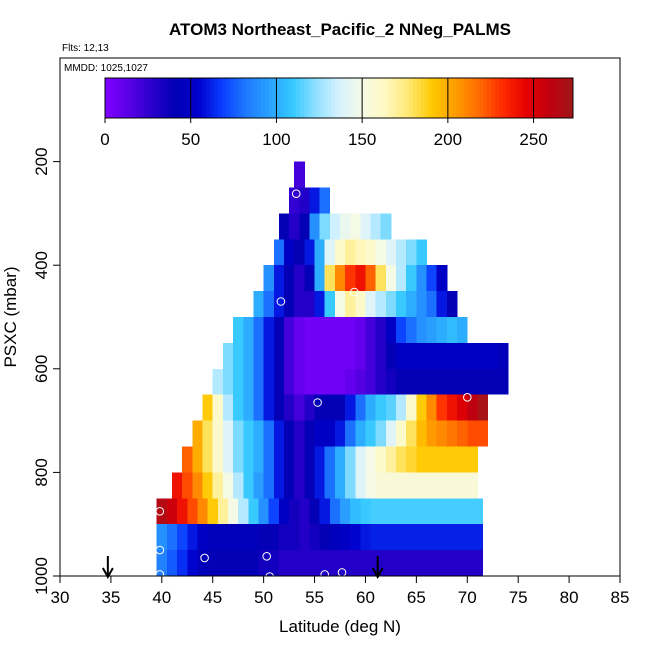 The height and width of the screenshot is (650, 650). I want to click on x-tick-label: 35, so click(110, 597).